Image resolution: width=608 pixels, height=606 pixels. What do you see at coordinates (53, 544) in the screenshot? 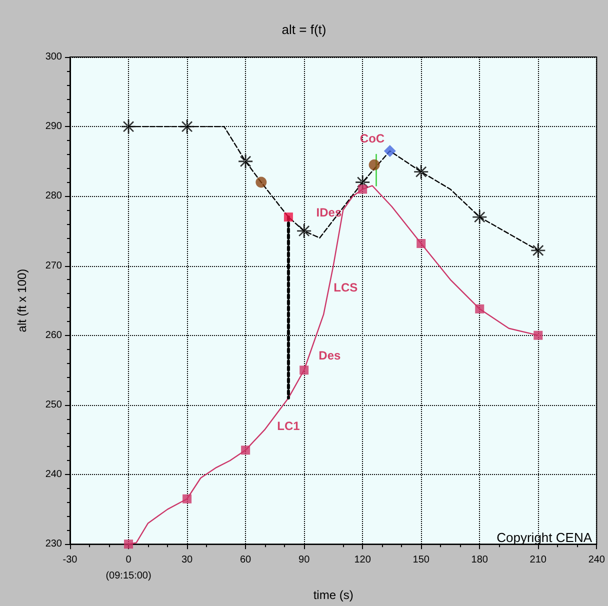
I see `y-tick-label: 230` at bounding box center [53, 544].